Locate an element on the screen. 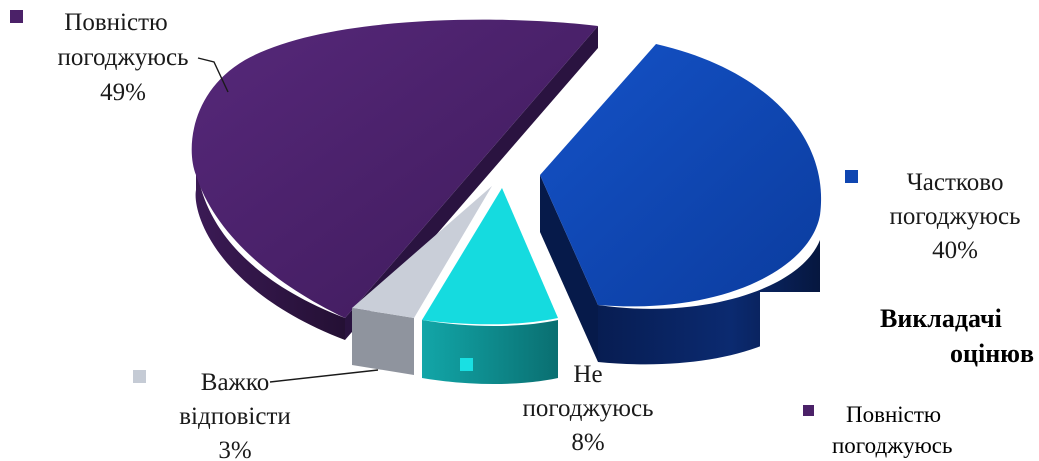  data-label-1-percent: 40% is located at coordinates (955, 250).